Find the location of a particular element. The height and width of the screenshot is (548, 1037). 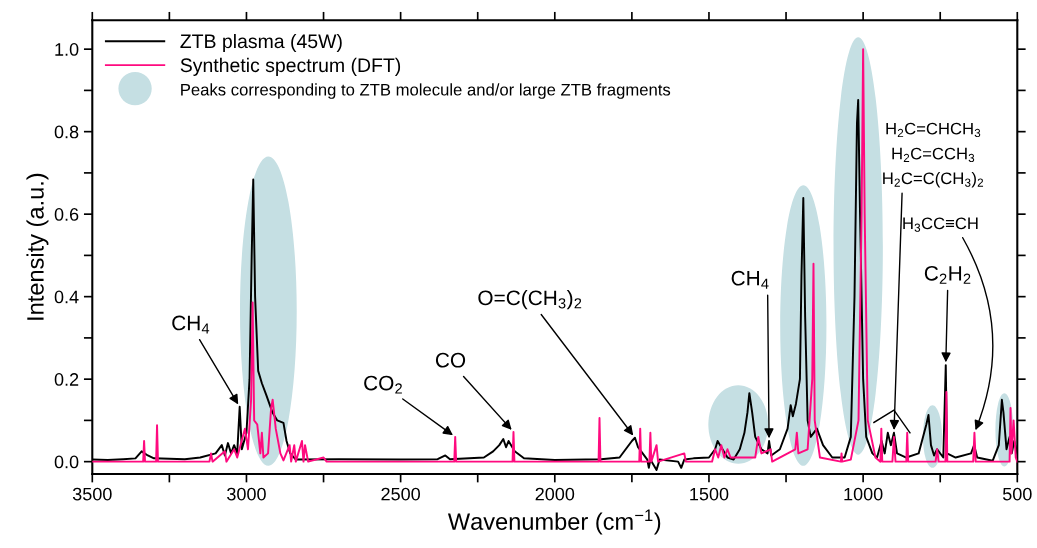

x-tick-label: 1000 is located at coordinates (863, 494).